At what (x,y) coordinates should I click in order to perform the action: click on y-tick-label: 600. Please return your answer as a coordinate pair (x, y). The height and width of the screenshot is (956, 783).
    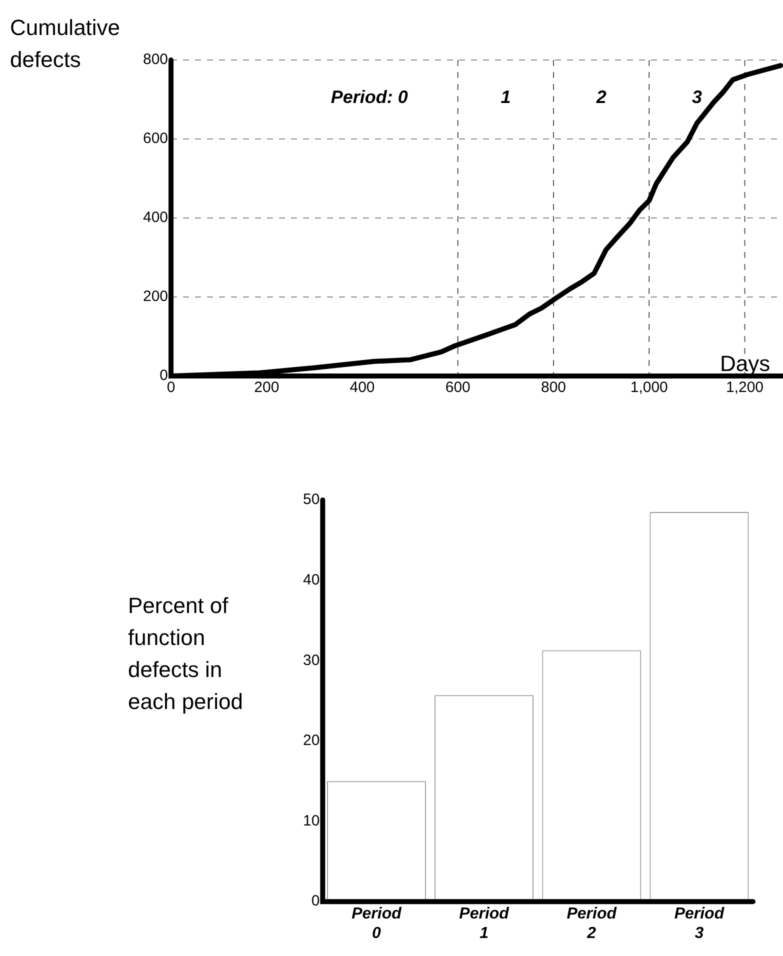
    Looking at the image, I should click on (155, 139).